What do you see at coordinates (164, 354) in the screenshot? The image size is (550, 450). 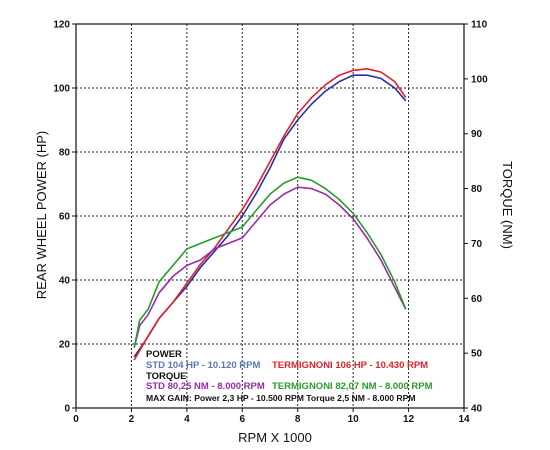 I see `legend-power-heading: POWER` at bounding box center [164, 354].